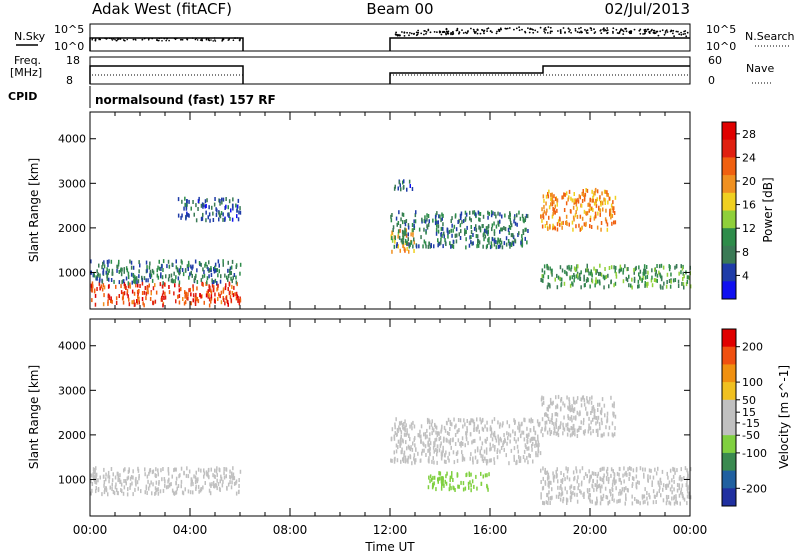 The image size is (800, 554). What do you see at coordinates (729, 391) in the screenshot?
I see `velocity-colorbar-segment` at bounding box center [729, 391].